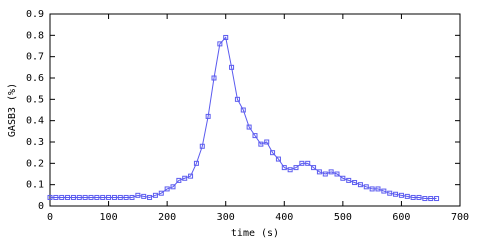  Describe the element at coordinates (35, 35) in the screenshot. I see `y-tick-label: 0.8` at that location.